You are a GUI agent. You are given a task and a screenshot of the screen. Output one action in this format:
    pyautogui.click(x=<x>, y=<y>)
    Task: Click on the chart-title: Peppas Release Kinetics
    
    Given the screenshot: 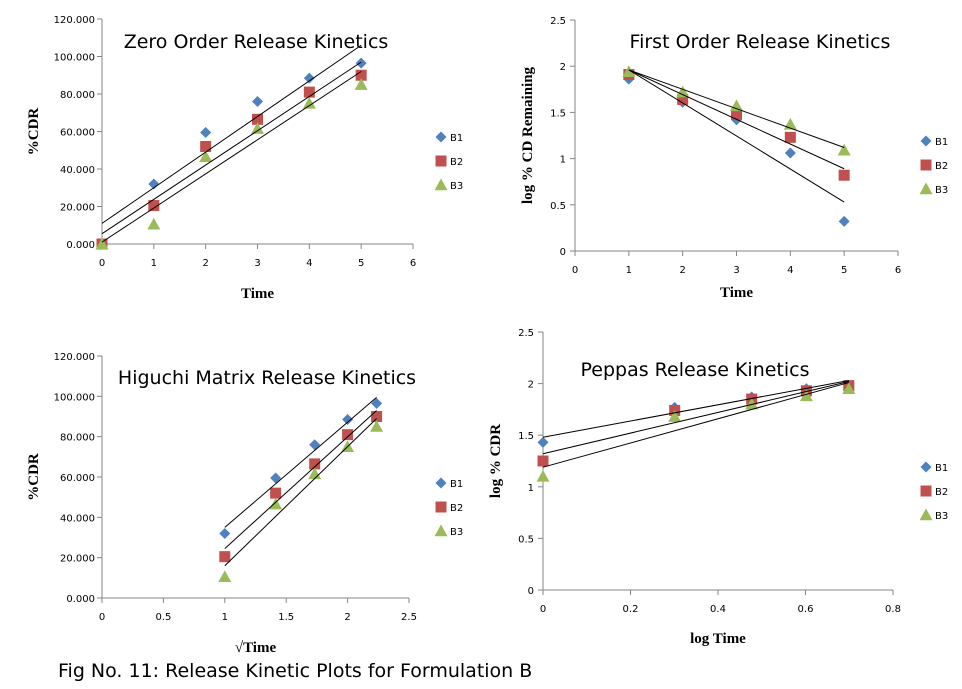 What is the action you would take?
    pyautogui.click(x=695, y=370)
    